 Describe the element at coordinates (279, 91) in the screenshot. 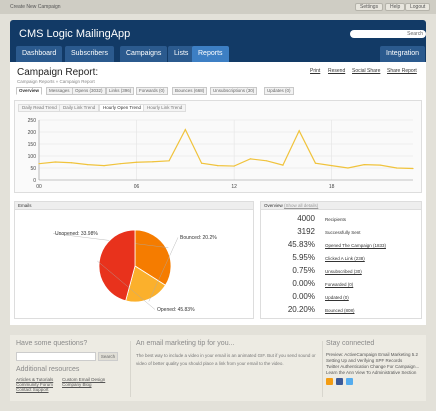

I see `report-tab-updates: Updates (0)` at that location.